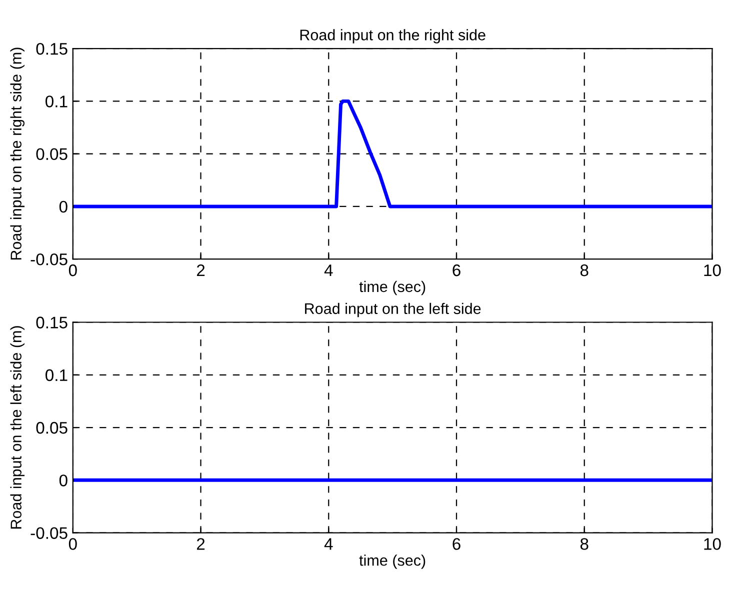 This screenshot has height=592, width=729. Describe the element at coordinates (393, 36) in the screenshot. I see `chart-title: Road input on the right side` at that location.